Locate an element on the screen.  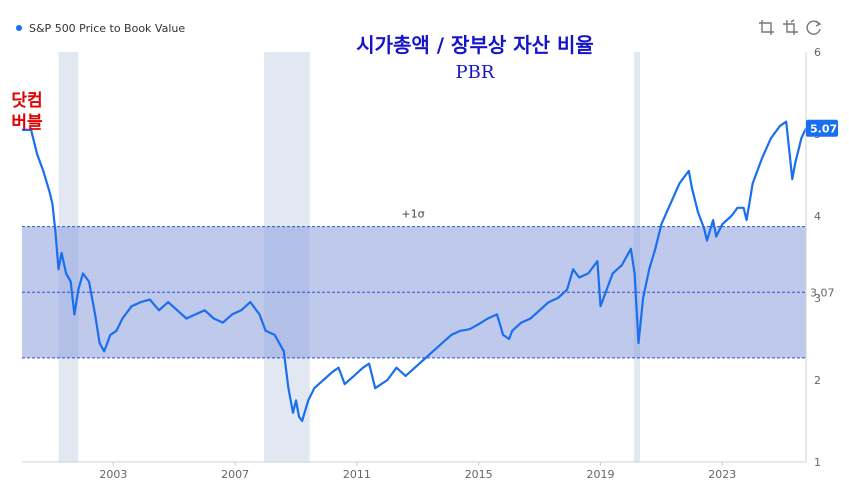
annotation-line-1: 닷컴 is located at coordinates (26, 100).